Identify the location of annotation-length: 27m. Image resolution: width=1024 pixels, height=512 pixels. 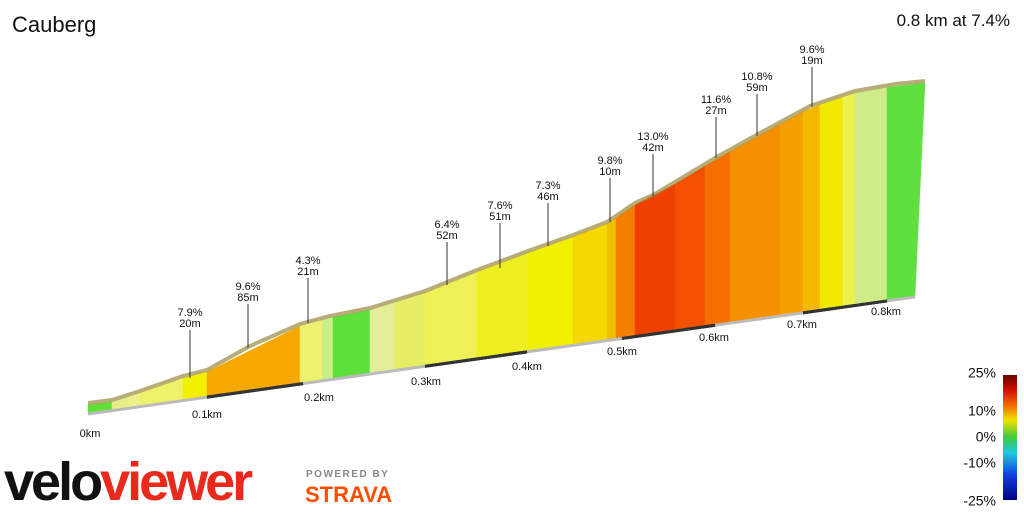
(715, 111).